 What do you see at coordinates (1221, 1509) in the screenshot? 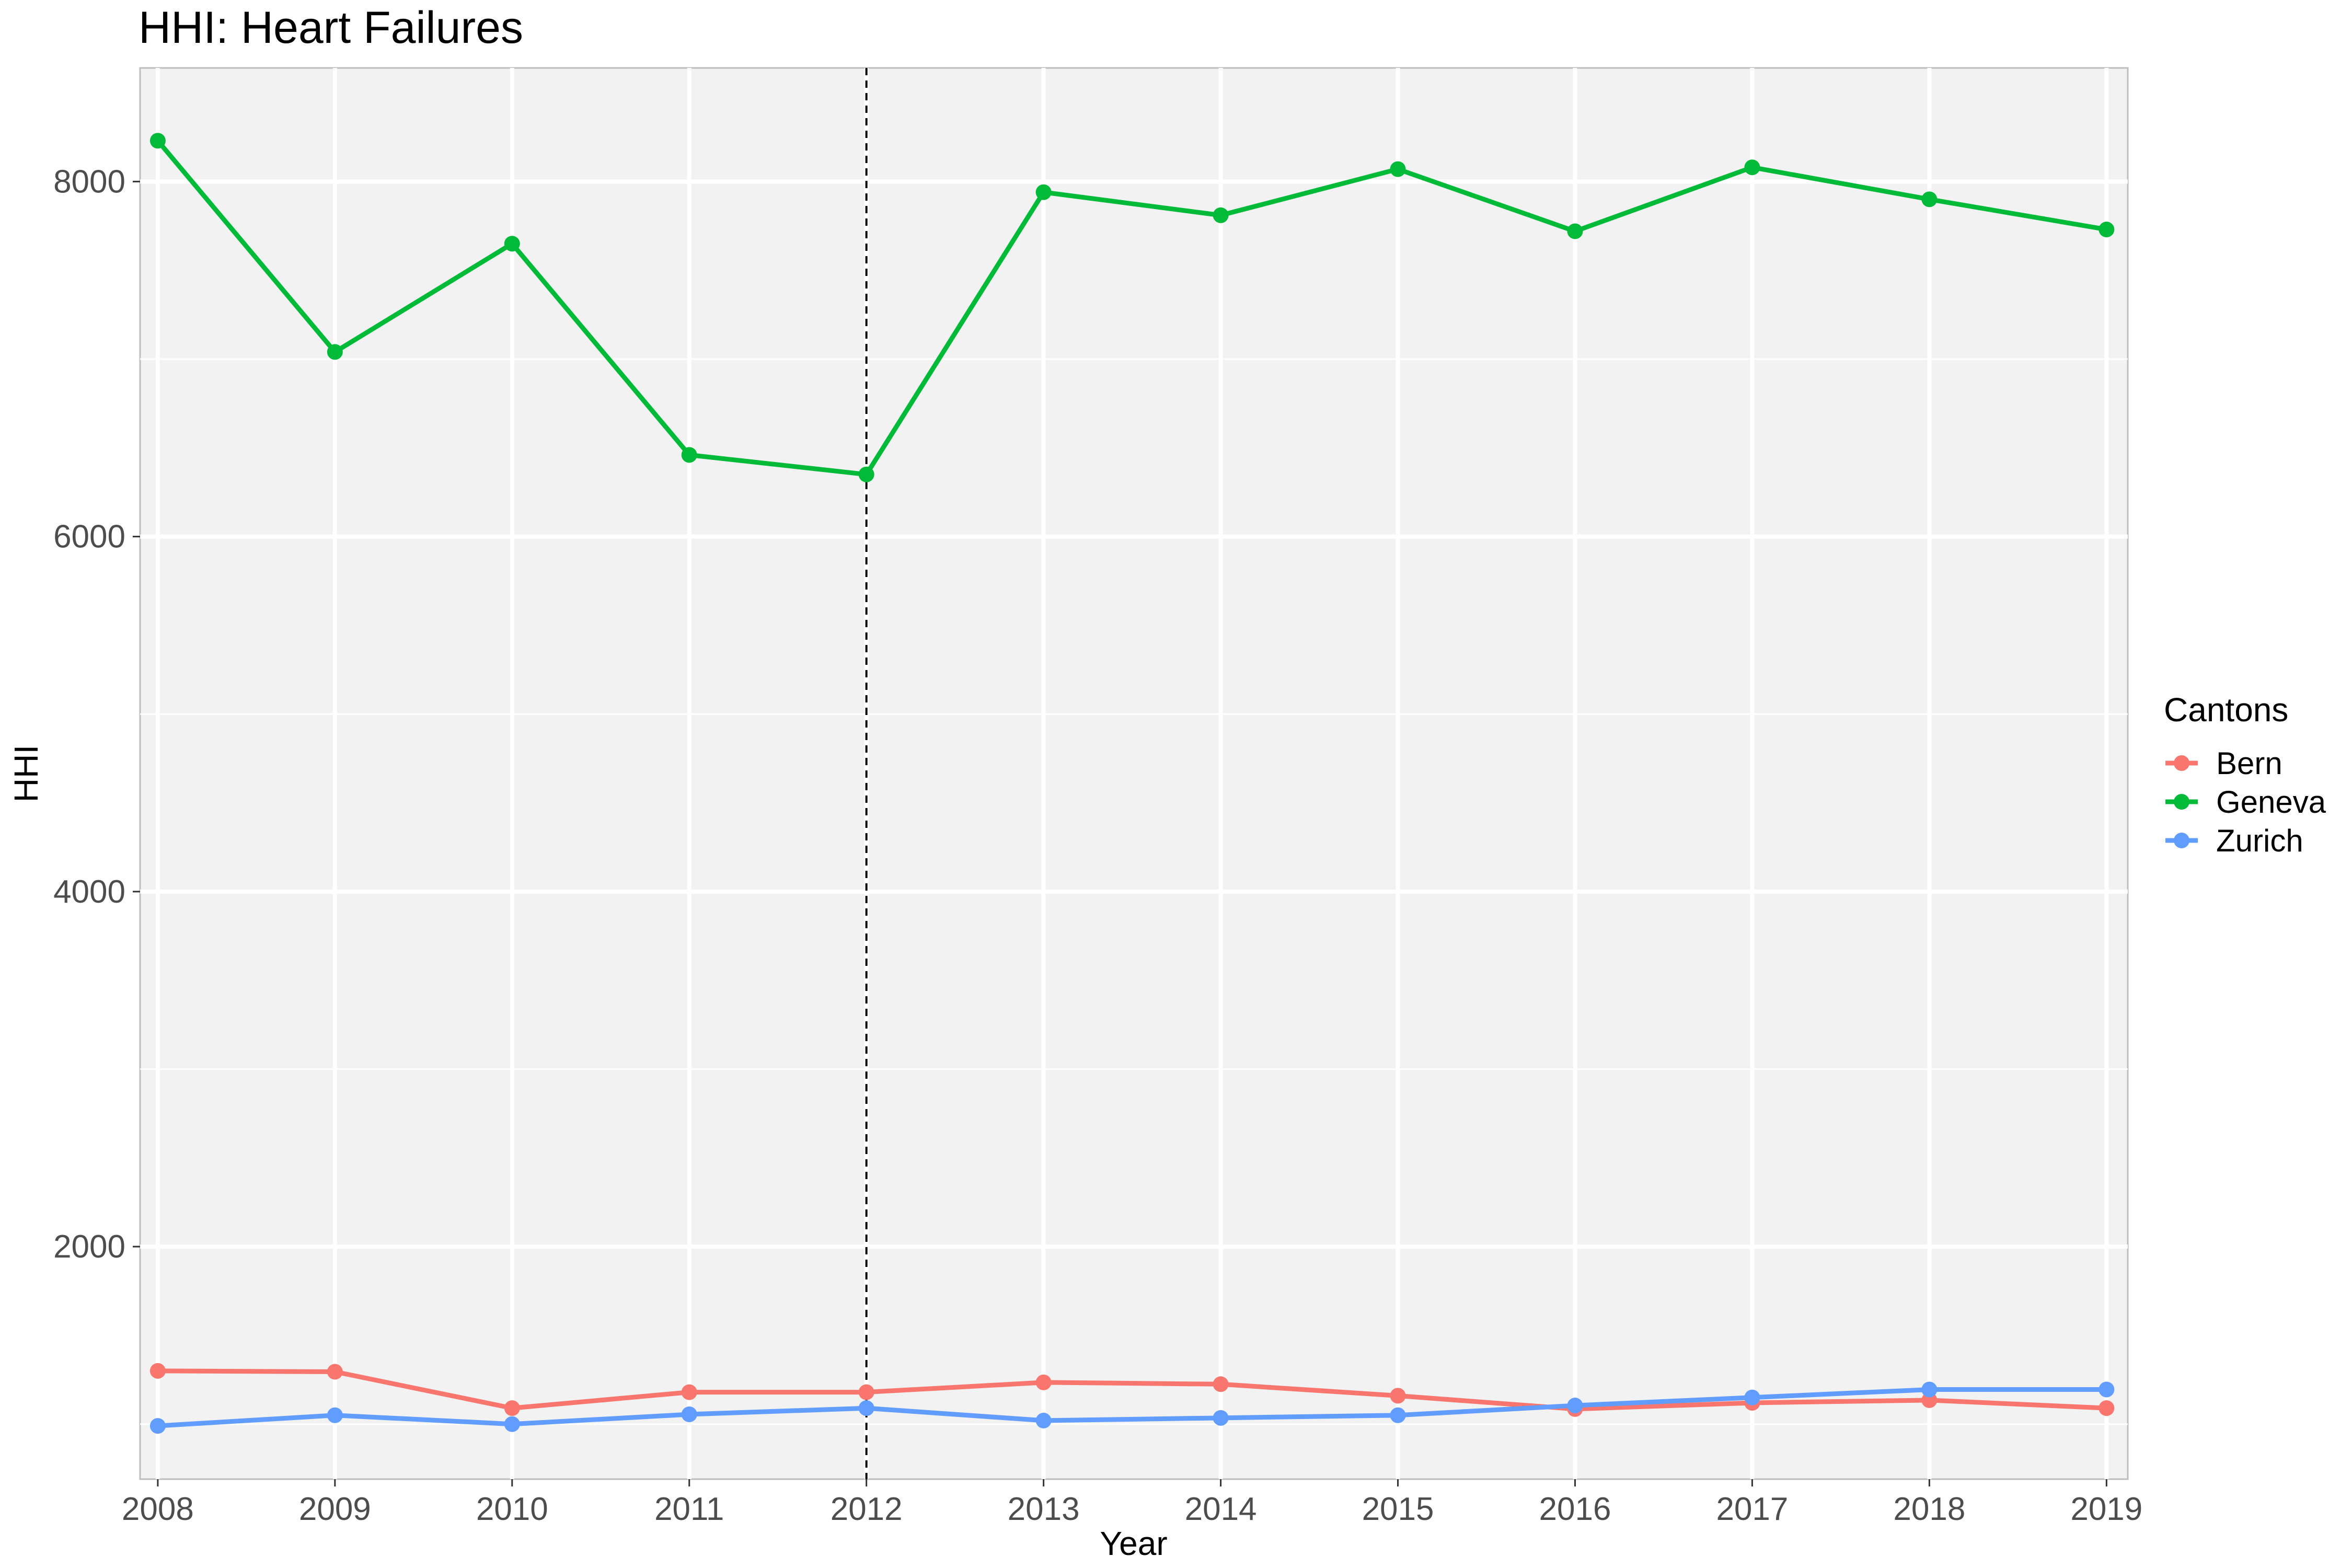
I see `x-tick-label: 2014` at bounding box center [1221, 1509].